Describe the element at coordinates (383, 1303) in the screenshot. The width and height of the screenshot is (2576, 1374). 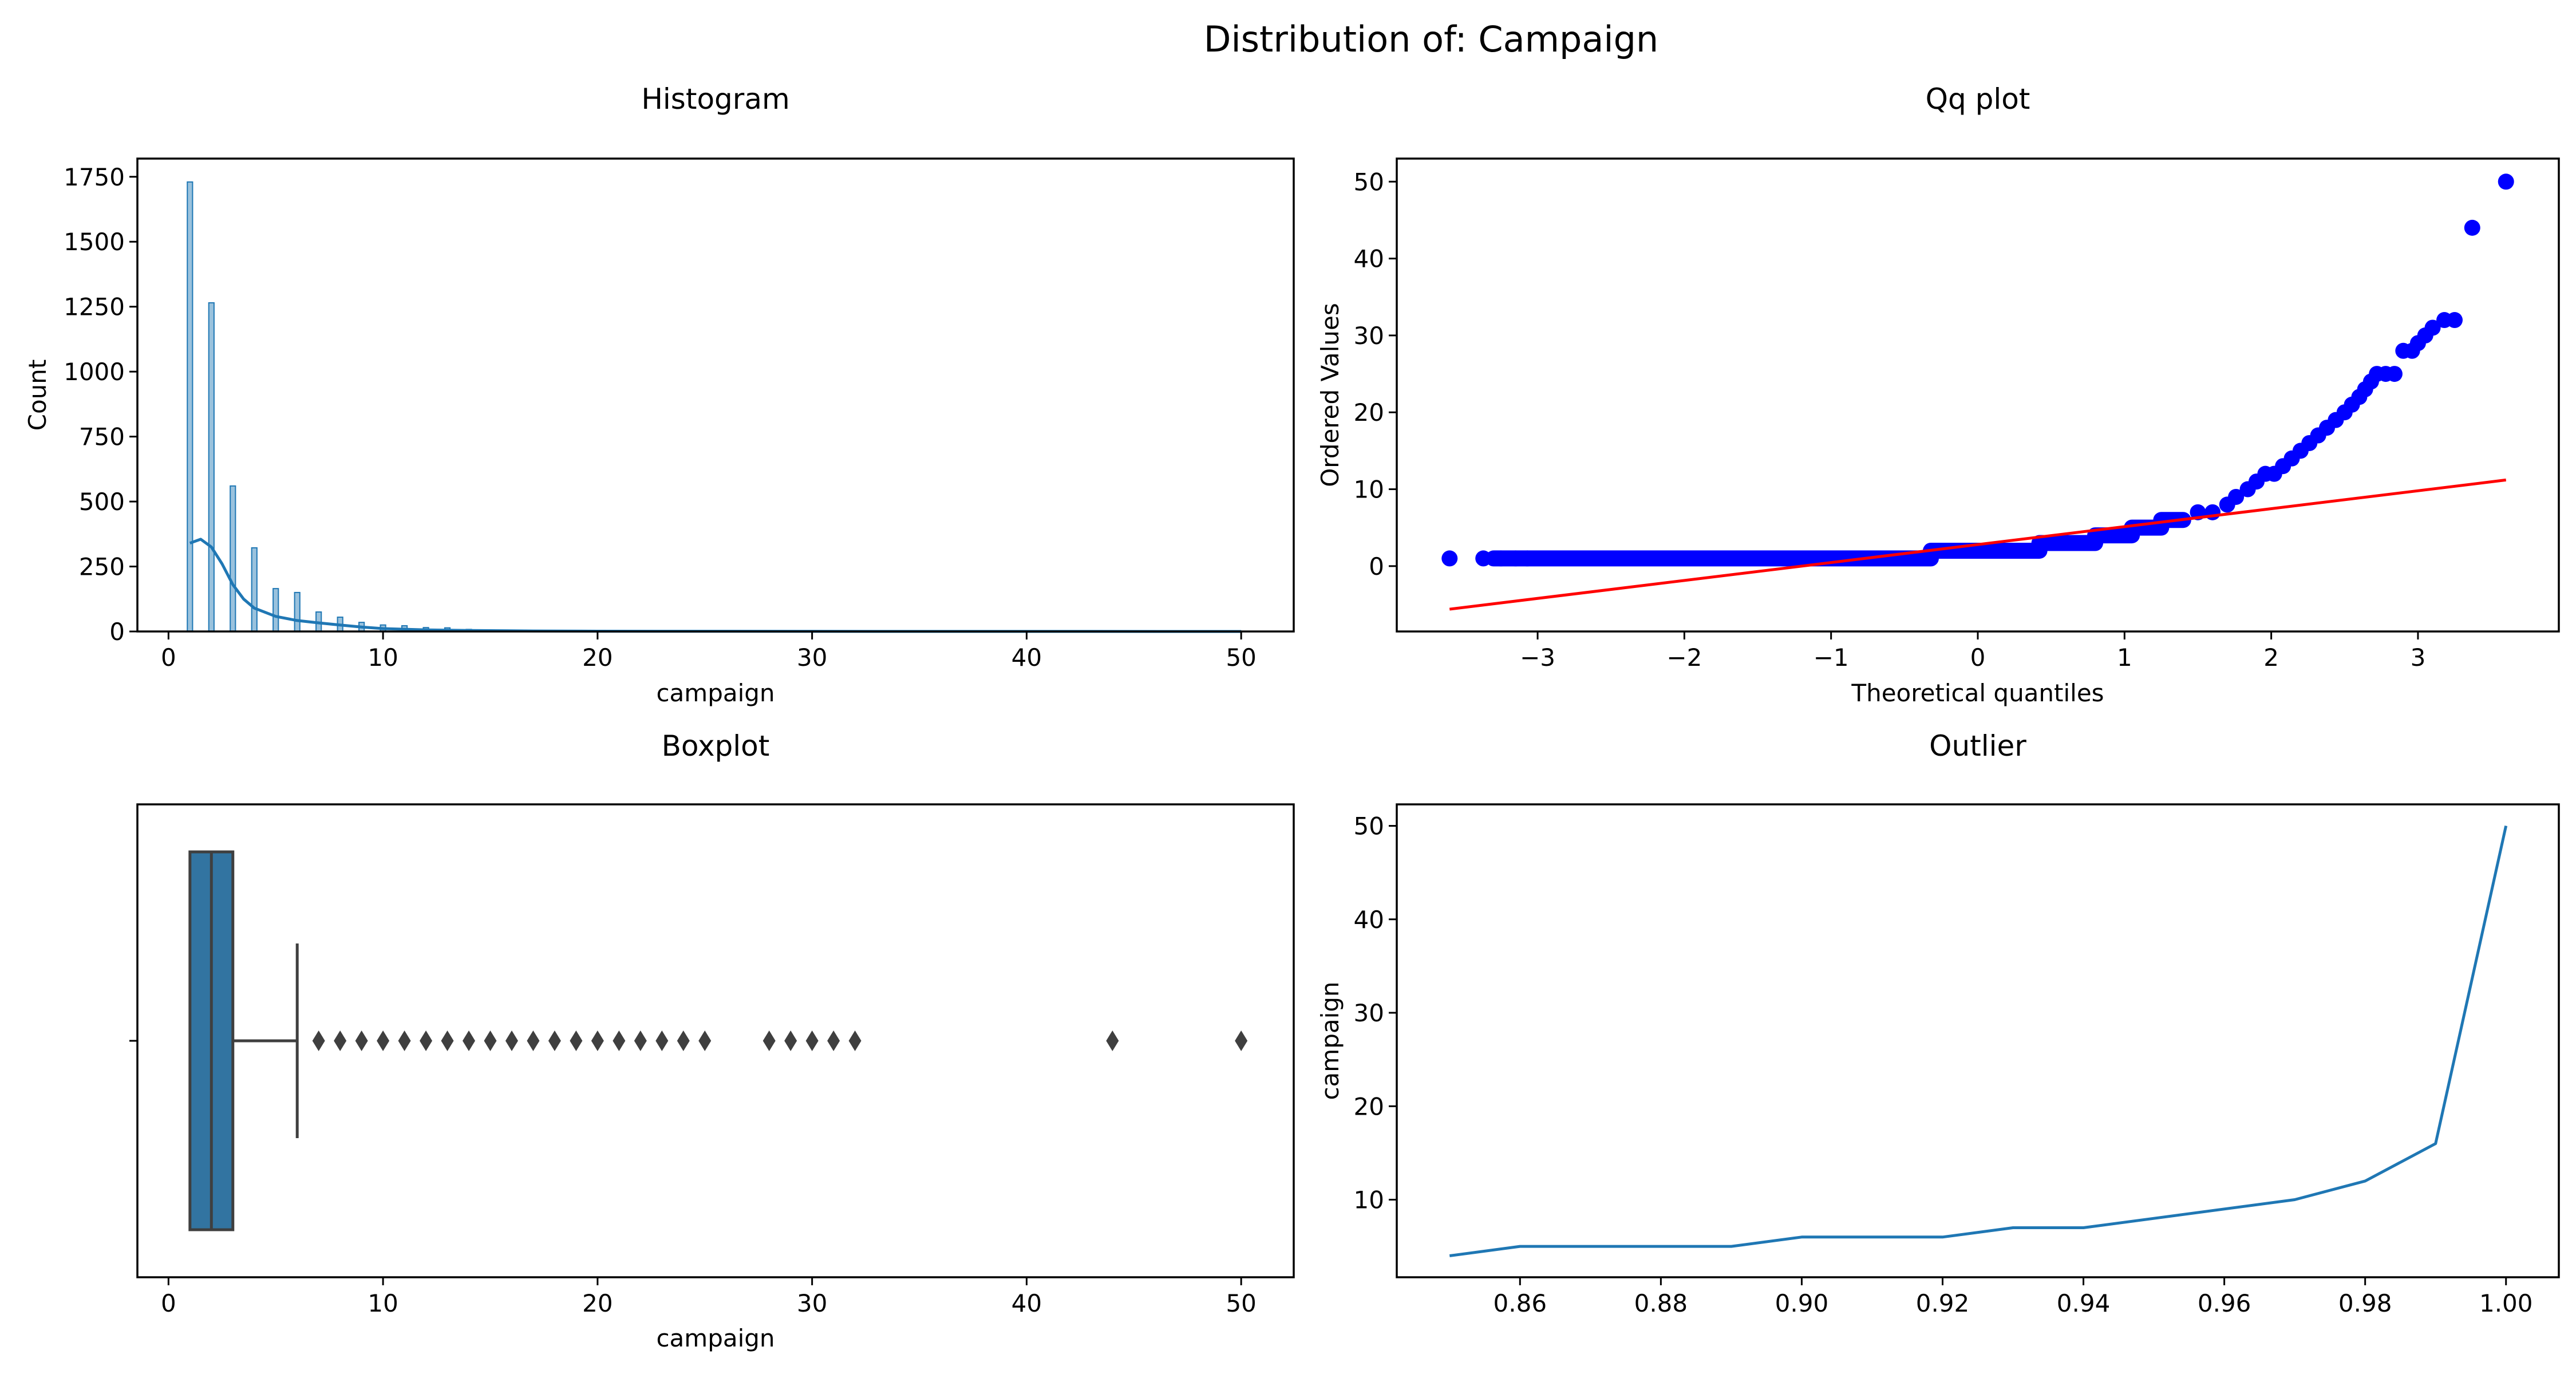
I see `boxplot-x-tick-label: 10` at that location.